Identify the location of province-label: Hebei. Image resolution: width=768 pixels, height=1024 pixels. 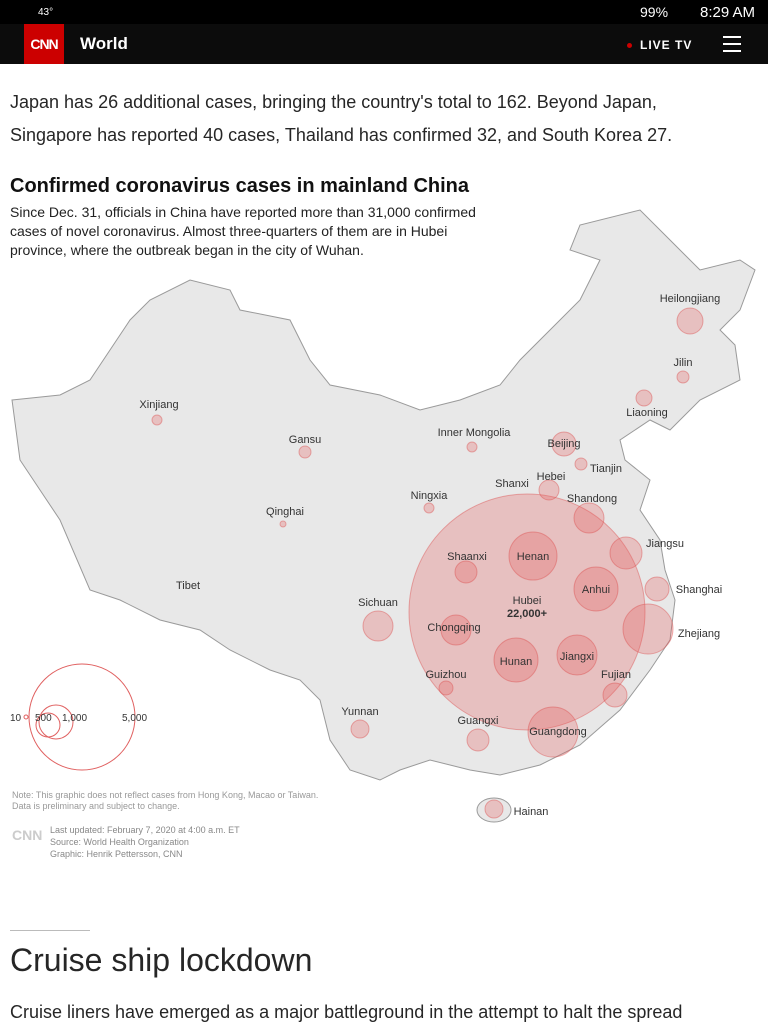
(551, 477).